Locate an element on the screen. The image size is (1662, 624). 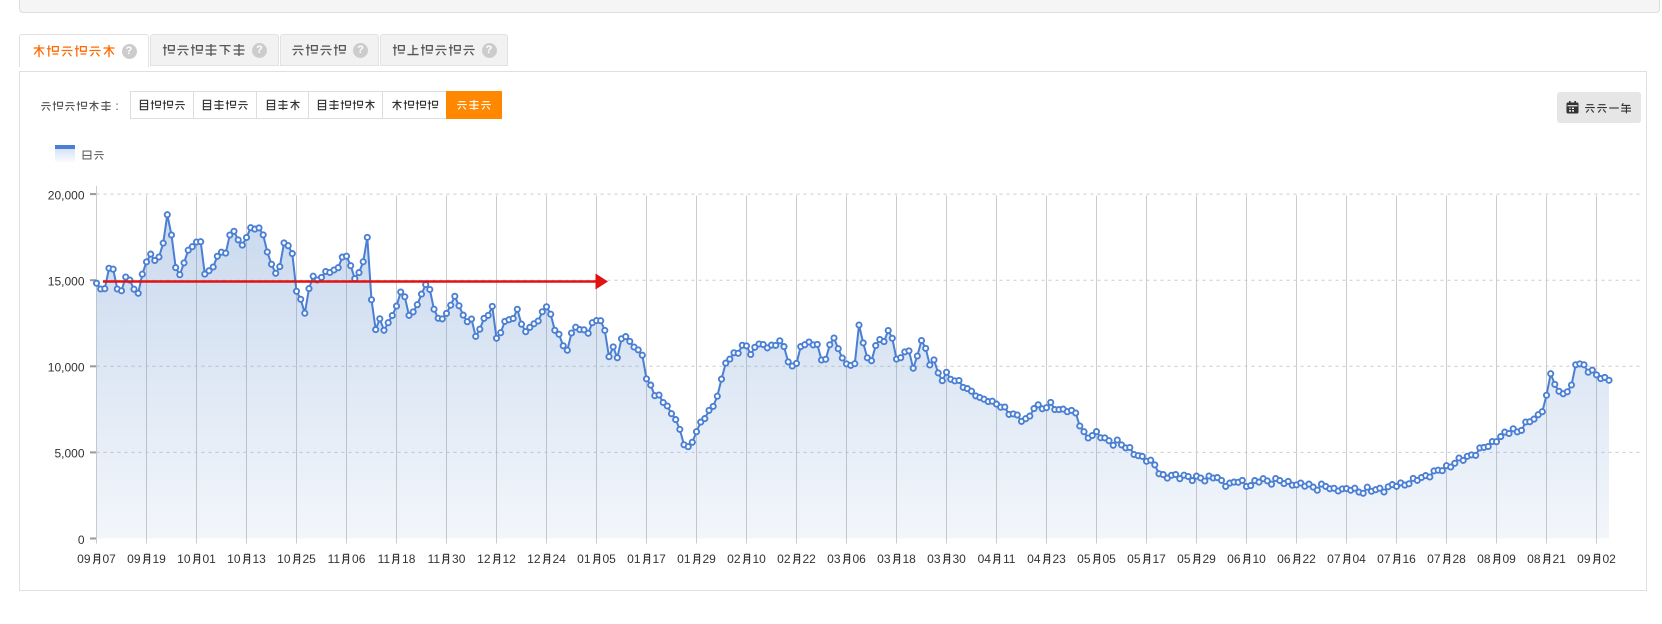
svg-text: 20,000 is located at coordinates (66, 195).